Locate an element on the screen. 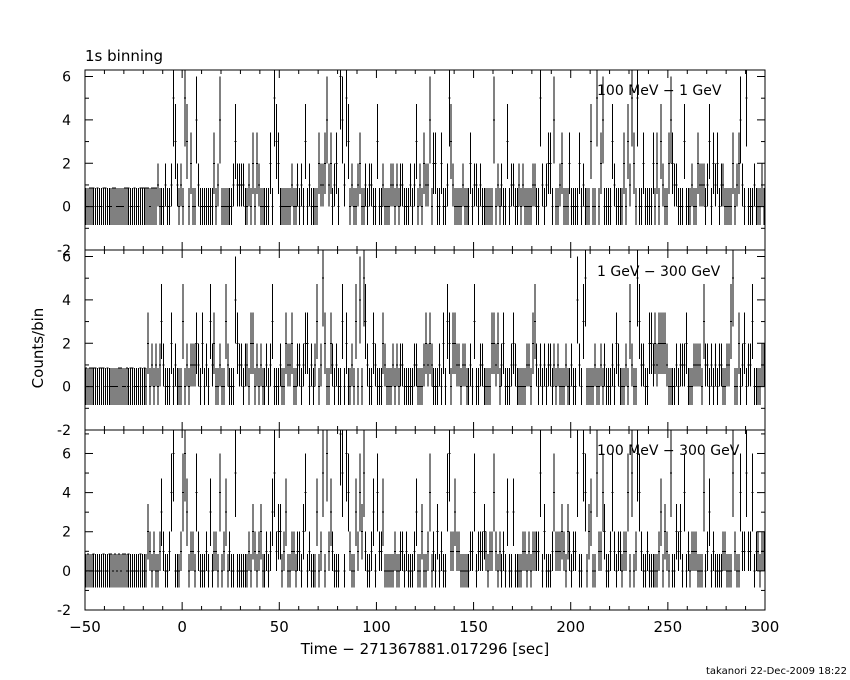  panel-middle-energy-label: 1 GeV − 300 GeV is located at coordinates (659, 272).